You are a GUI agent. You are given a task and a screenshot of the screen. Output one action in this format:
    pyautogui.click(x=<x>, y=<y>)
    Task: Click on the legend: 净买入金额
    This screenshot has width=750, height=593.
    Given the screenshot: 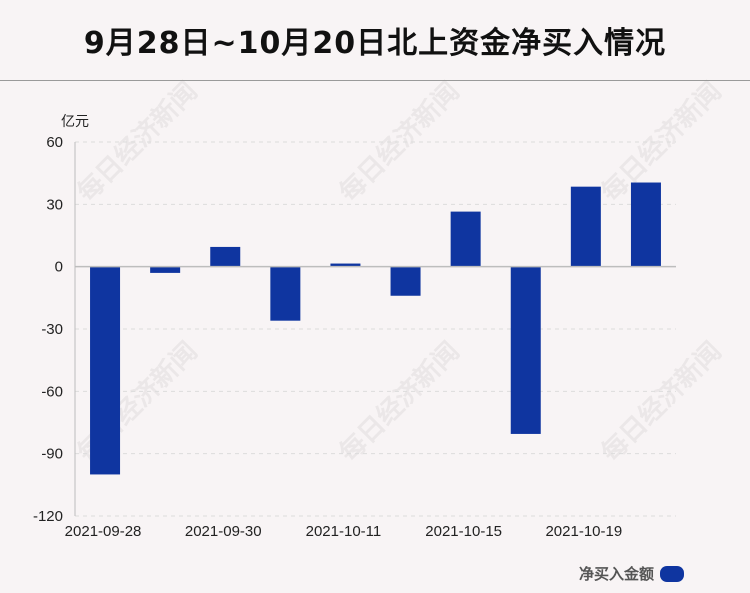 What is the action you would take?
    pyautogui.click(x=631, y=573)
    